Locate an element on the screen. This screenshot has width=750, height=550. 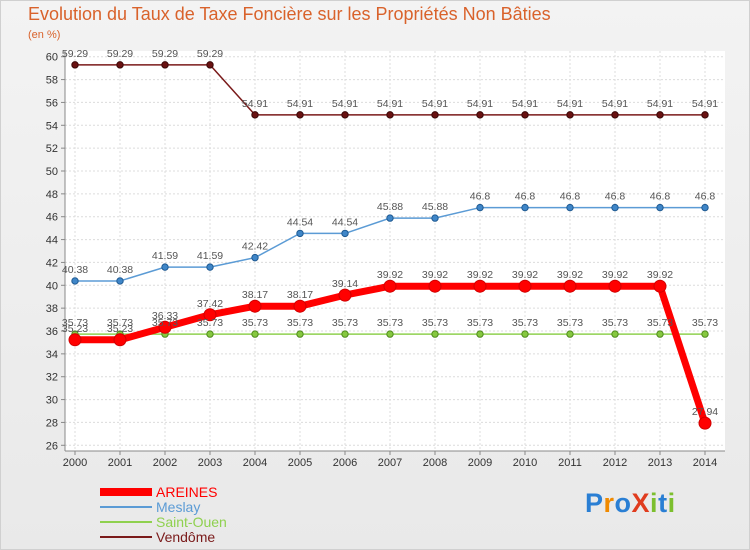
x-tick-label: 2002 is located at coordinates (165, 463).